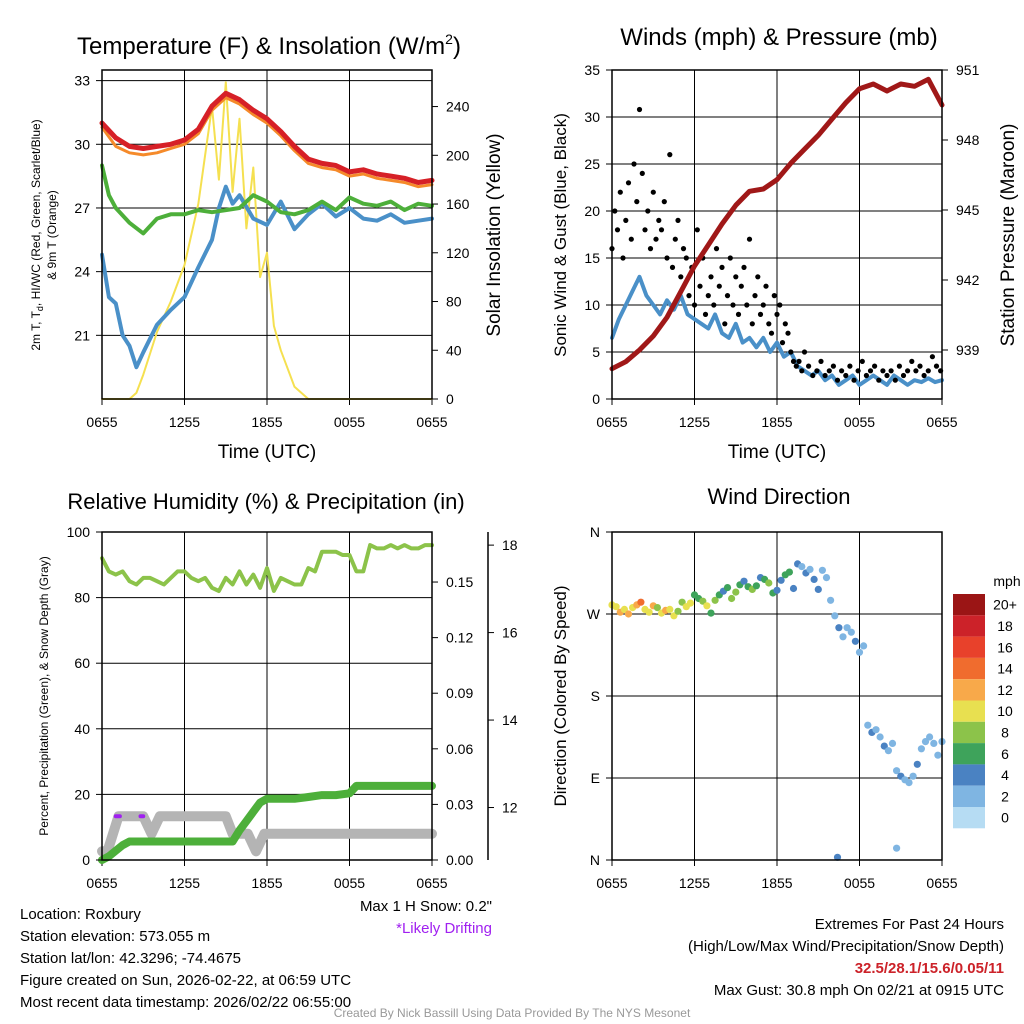 This screenshot has width=1024, height=1024. What do you see at coordinates (267, 277) in the screenshot?
I see `temp-series-wc` at bounding box center [267, 277].